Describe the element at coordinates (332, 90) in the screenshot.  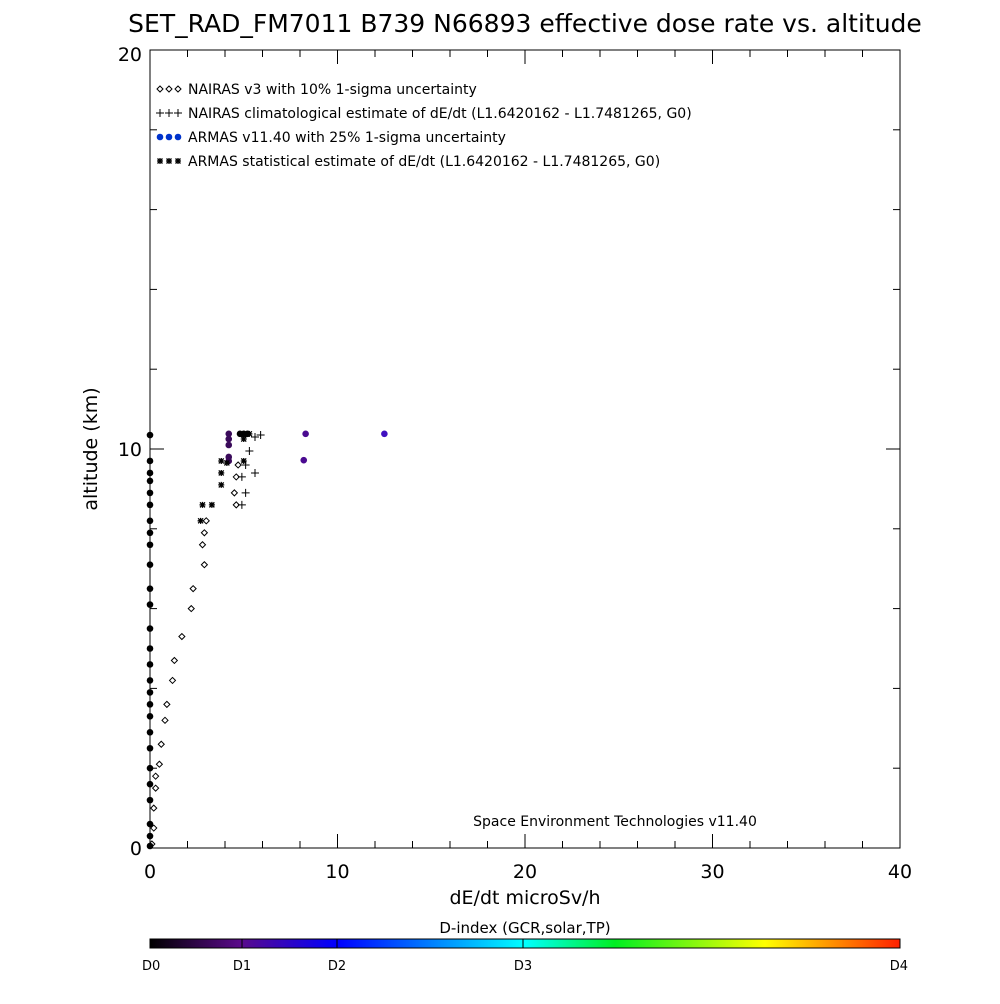
I see `legend-label: NAIRAS v3 with 10% 1-sigma uncertainty` at that location.